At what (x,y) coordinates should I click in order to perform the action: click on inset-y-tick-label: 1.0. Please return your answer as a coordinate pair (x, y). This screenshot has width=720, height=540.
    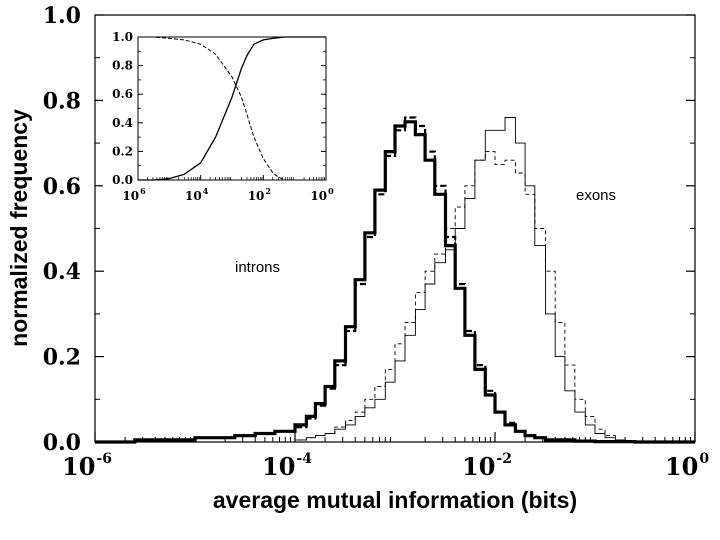
    Looking at the image, I should click on (122, 37).